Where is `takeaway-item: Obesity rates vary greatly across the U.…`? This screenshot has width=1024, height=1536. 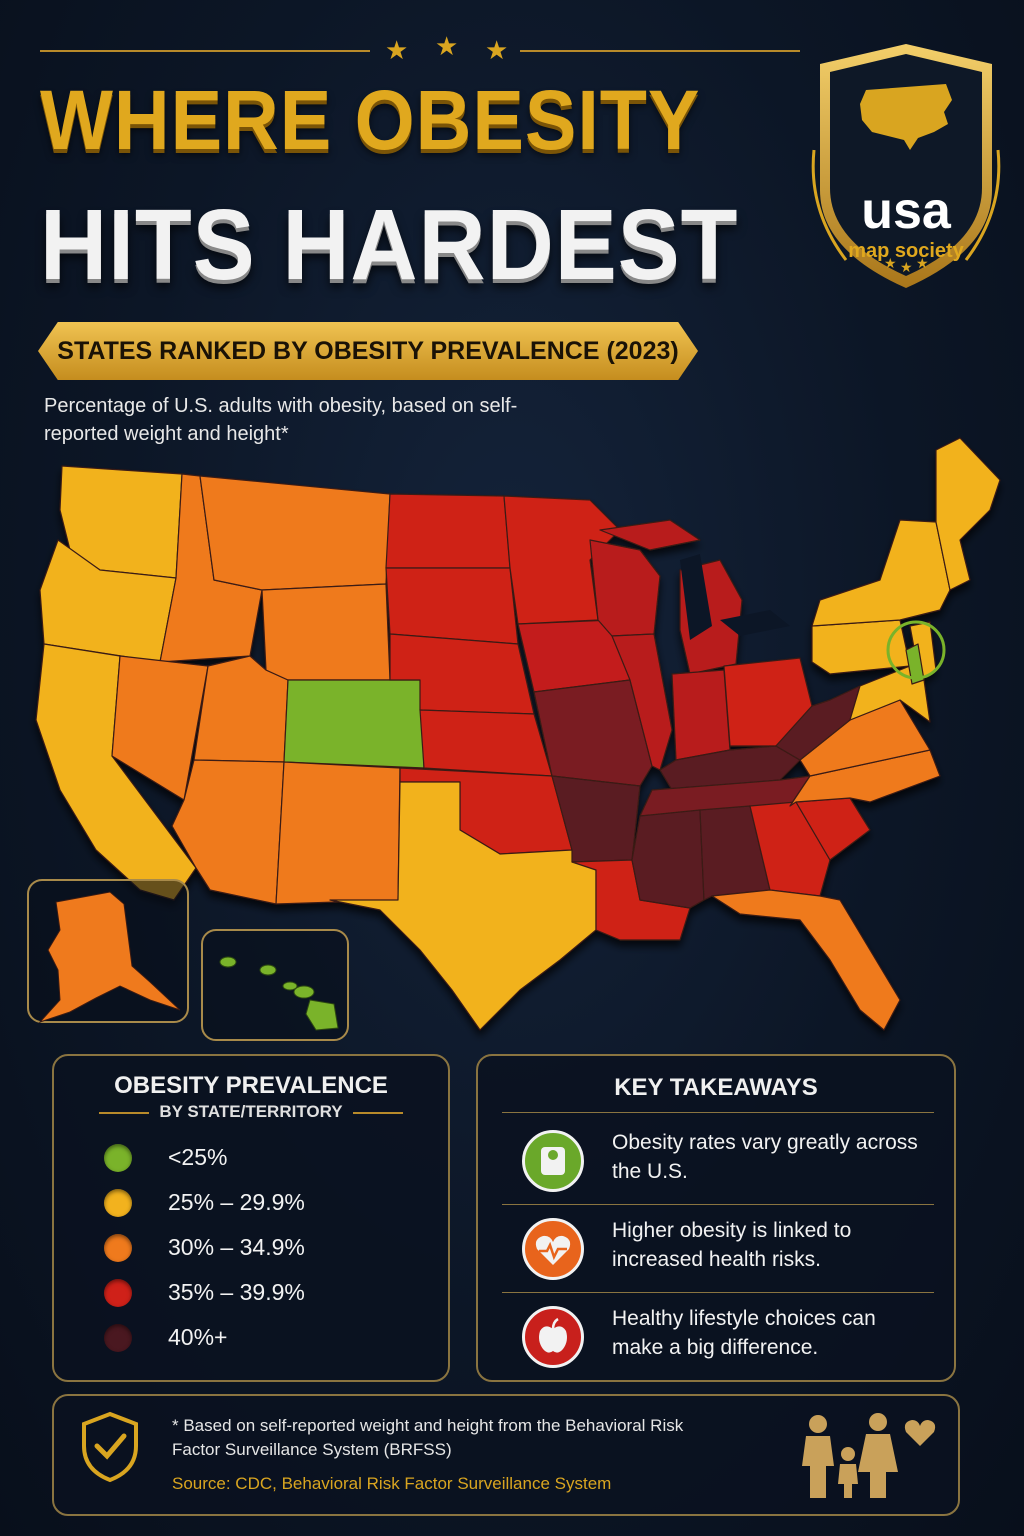 takeaway-item: Obesity rates vary greatly across the U.… is located at coordinates (718, 1163).